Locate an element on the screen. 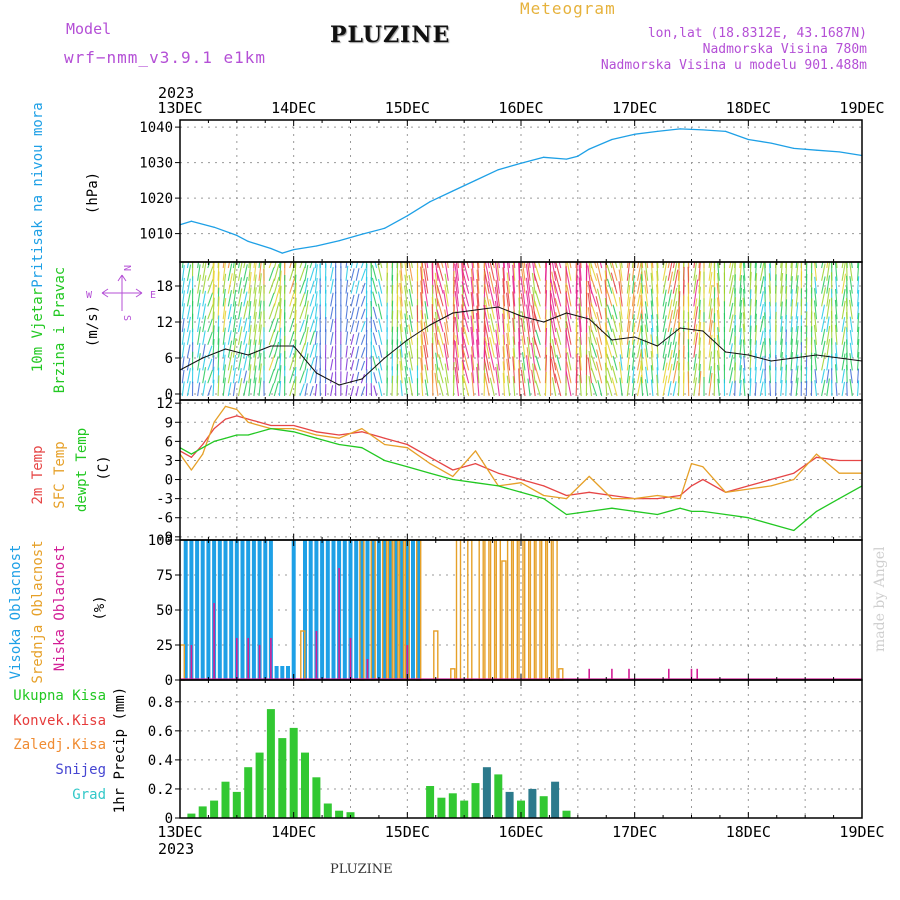 Image resolution: width=900 pixels, height=900 pixels. y-tick-label: 0 is located at coordinates (169, 481).